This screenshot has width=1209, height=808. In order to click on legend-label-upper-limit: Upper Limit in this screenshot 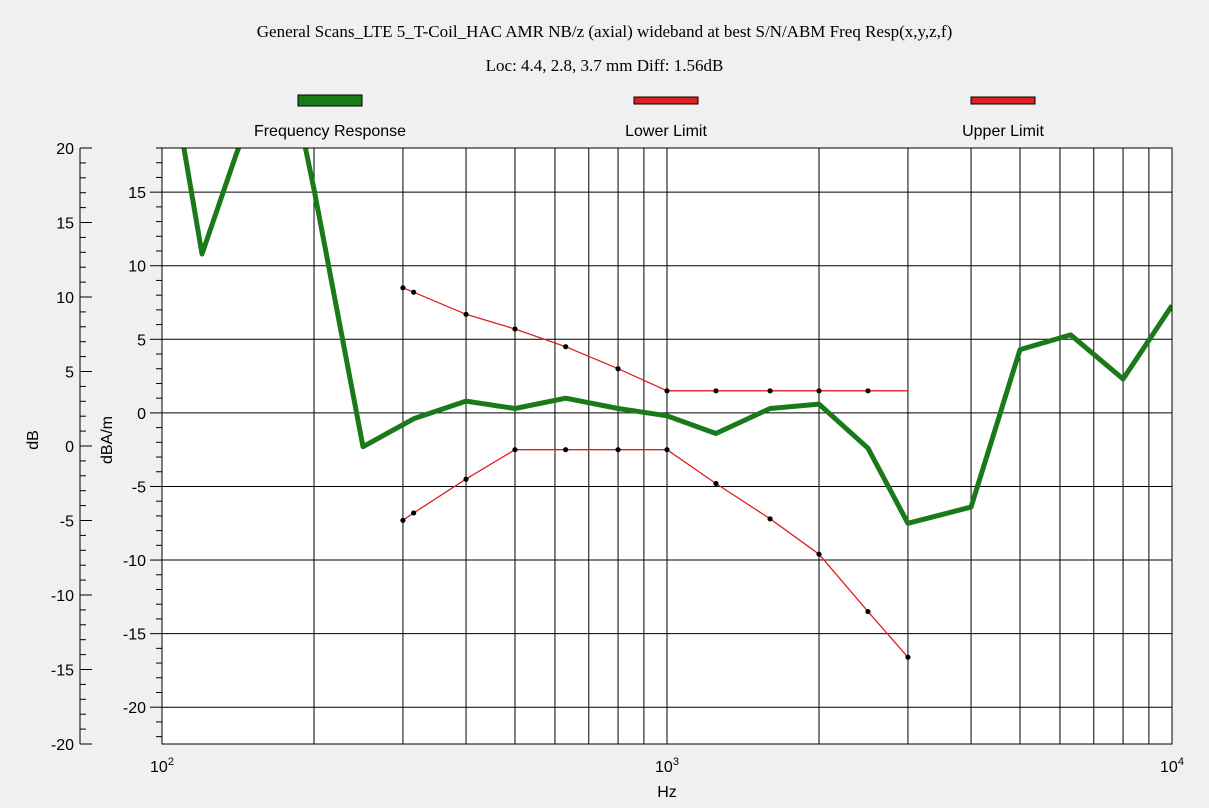, I will do `click(1003, 131)`.